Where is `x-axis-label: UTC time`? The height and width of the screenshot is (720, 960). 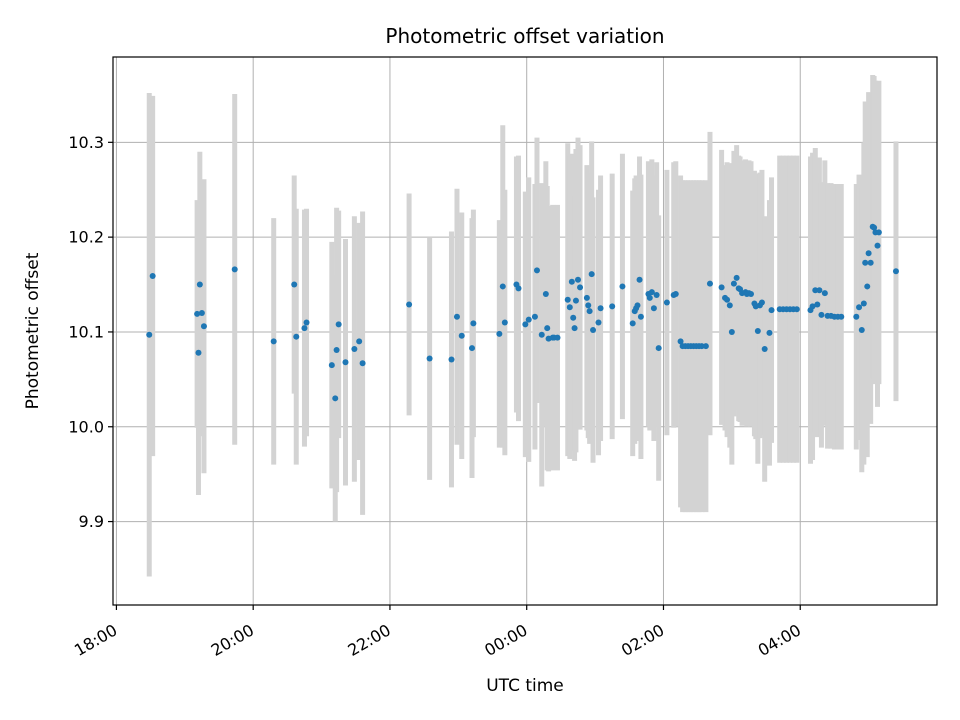 x-axis-label: UTC time is located at coordinates (525, 686).